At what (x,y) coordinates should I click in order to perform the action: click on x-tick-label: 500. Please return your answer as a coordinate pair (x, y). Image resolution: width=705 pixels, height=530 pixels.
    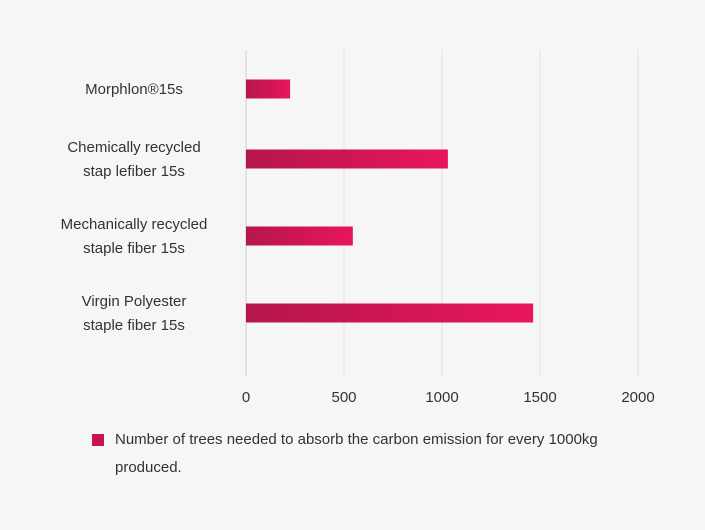
    Looking at the image, I should click on (343, 397).